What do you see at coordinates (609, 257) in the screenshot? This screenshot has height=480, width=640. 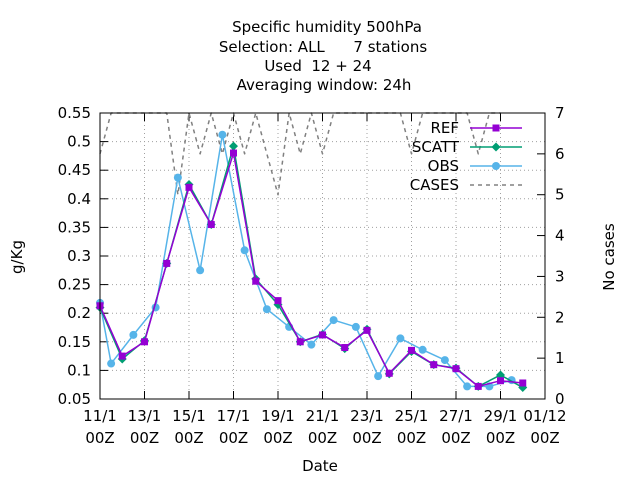 I see `y2-axis-label: No cases` at bounding box center [609, 257].